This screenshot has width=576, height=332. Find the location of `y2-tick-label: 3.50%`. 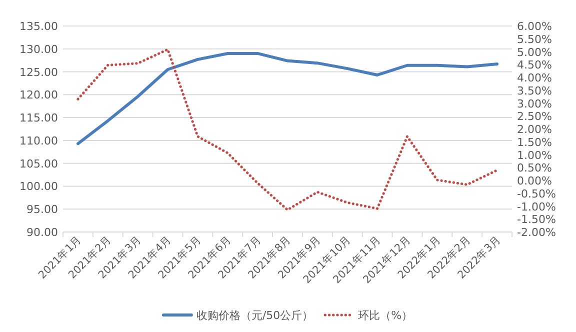

y2-tick-label: 3.50% is located at coordinates (534, 91).